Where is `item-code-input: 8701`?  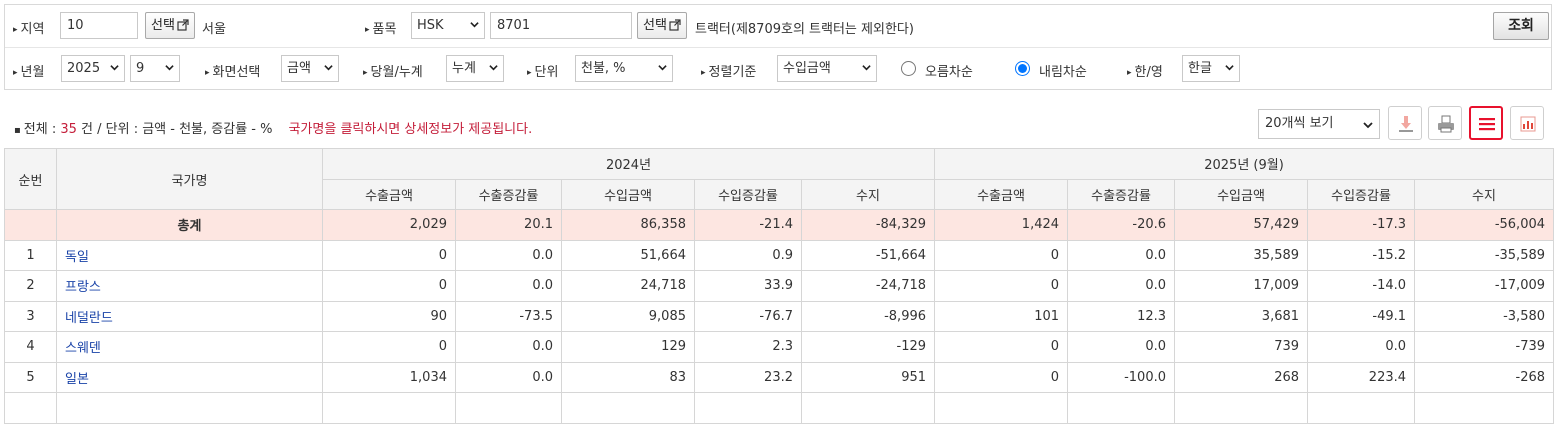
item-code-input: 8701 is located at coordinates (561, 25).